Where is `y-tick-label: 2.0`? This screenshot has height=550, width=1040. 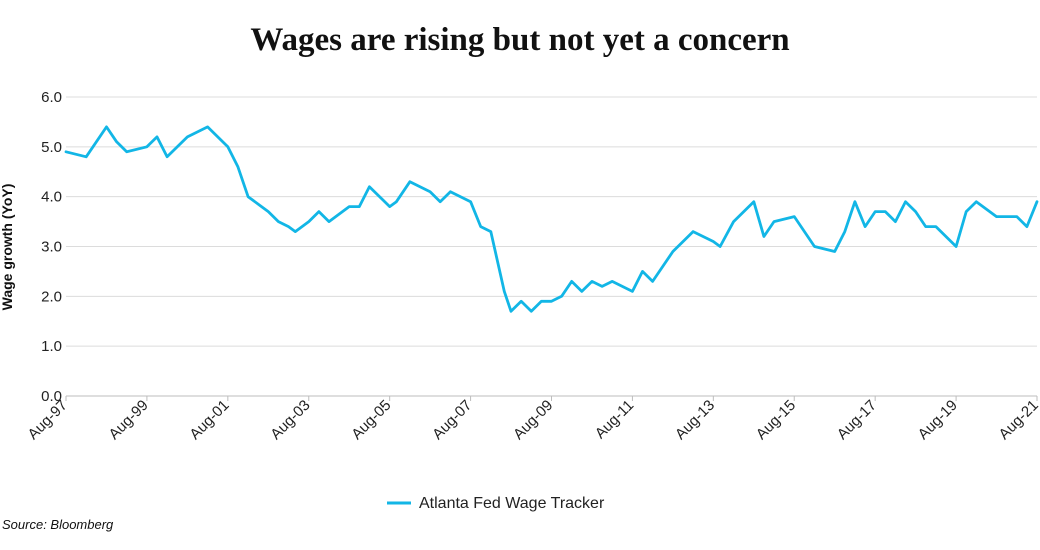 y-tick-label: 2.0 is located at coordinates (51, 296).